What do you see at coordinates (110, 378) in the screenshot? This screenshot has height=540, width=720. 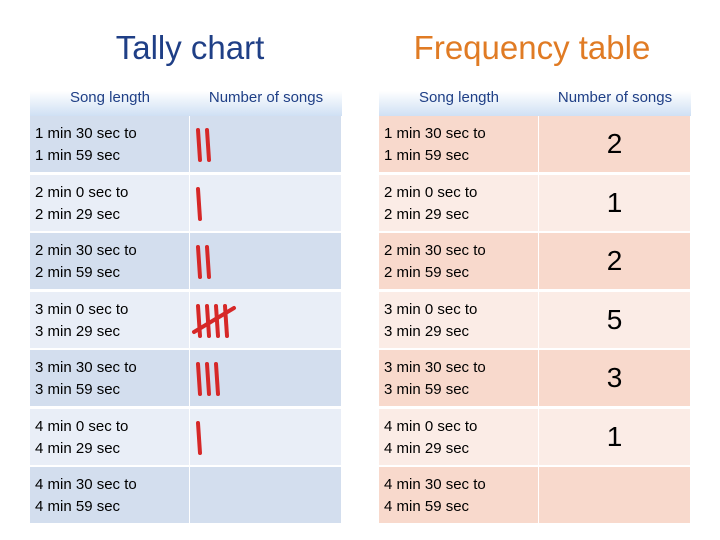 I see `tally-song-length-cell: 3 min 30 sec to 3 min 59 sec` at bounding box center [110, 378].